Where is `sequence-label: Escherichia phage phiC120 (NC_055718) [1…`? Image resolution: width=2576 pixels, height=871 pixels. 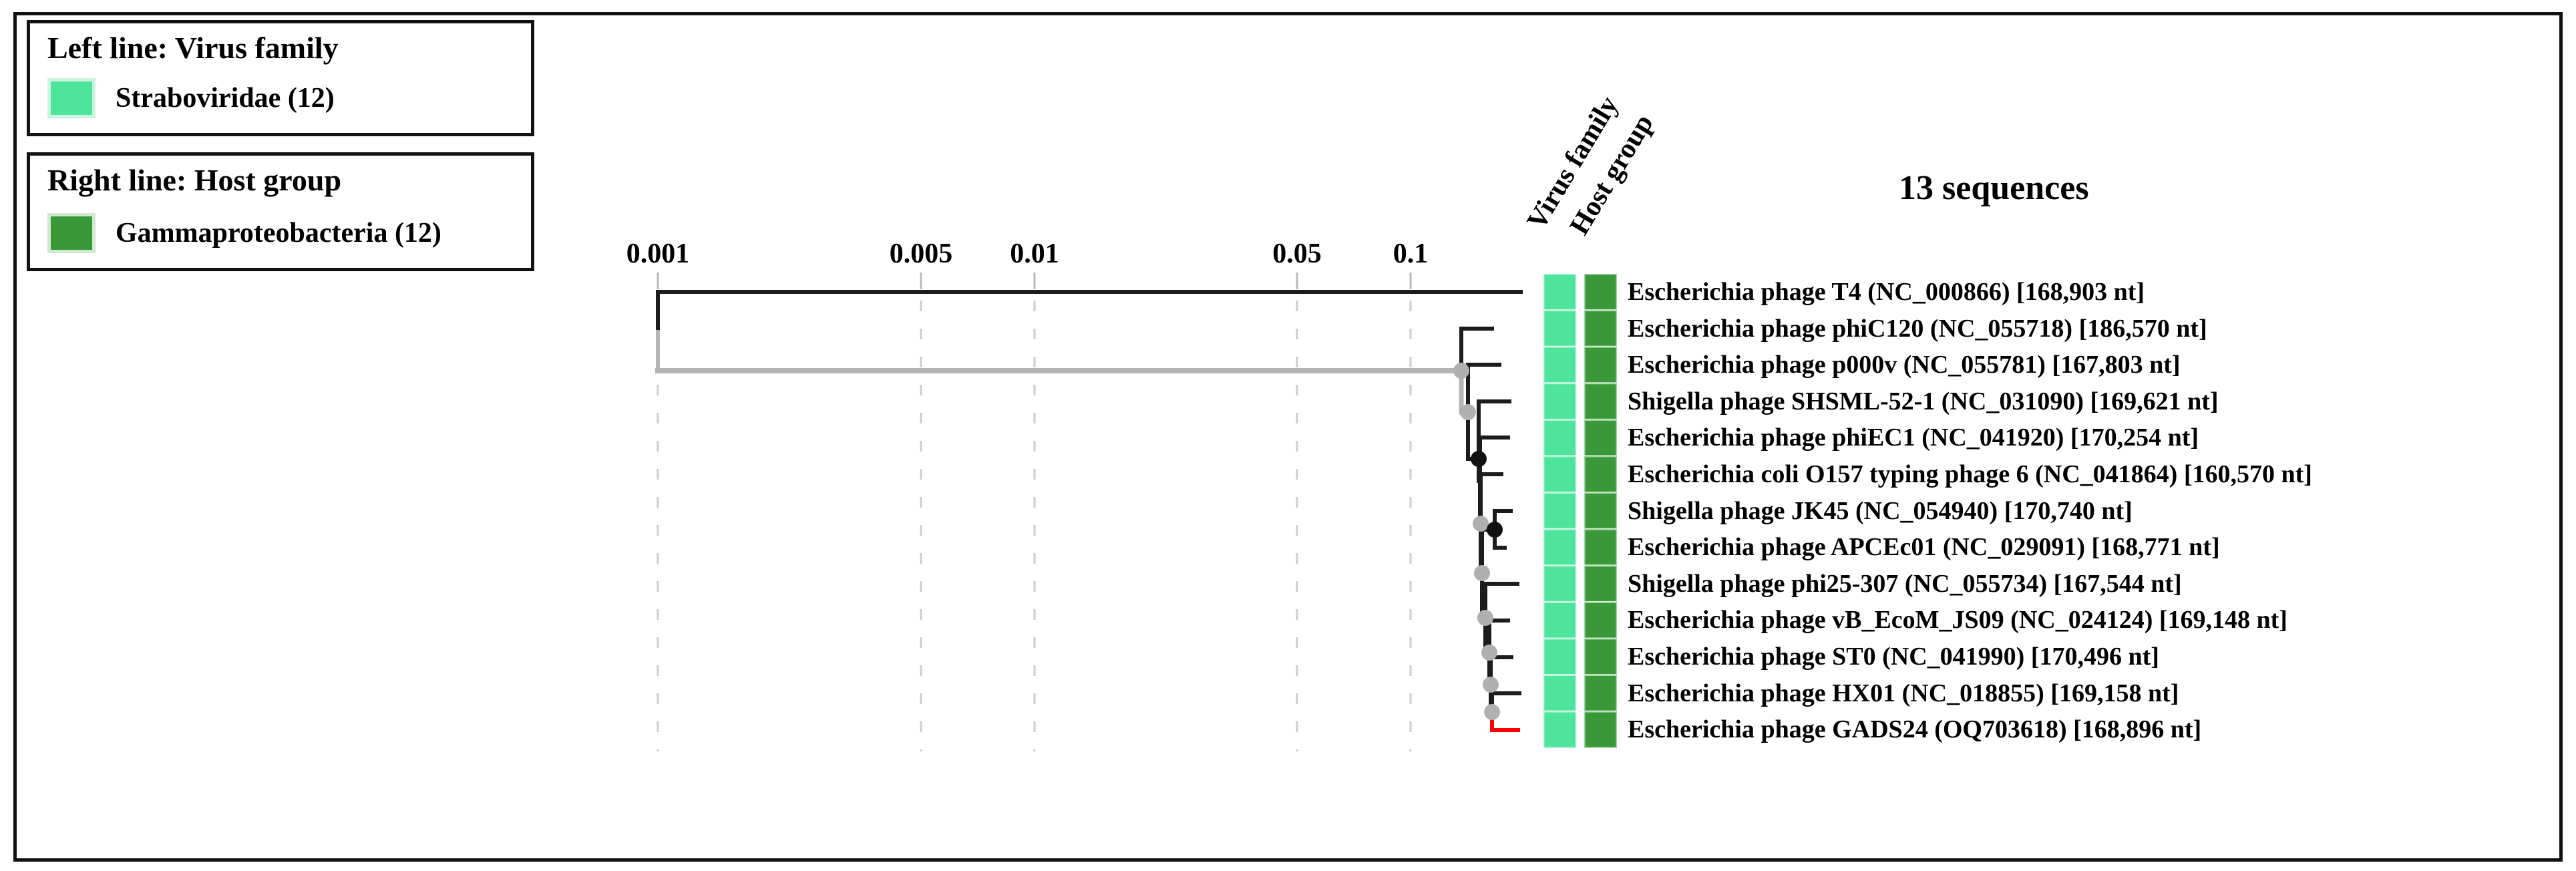 sequence-label: Escherichia phage phiC120 (NC_055718) [1… is located at coordinates (1917, 328).